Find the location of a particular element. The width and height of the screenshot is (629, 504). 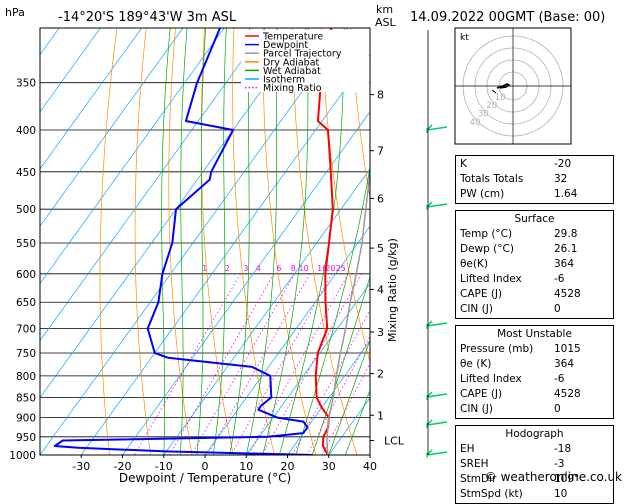

km-tick-label: 7 is located at coordinates (380, 151).